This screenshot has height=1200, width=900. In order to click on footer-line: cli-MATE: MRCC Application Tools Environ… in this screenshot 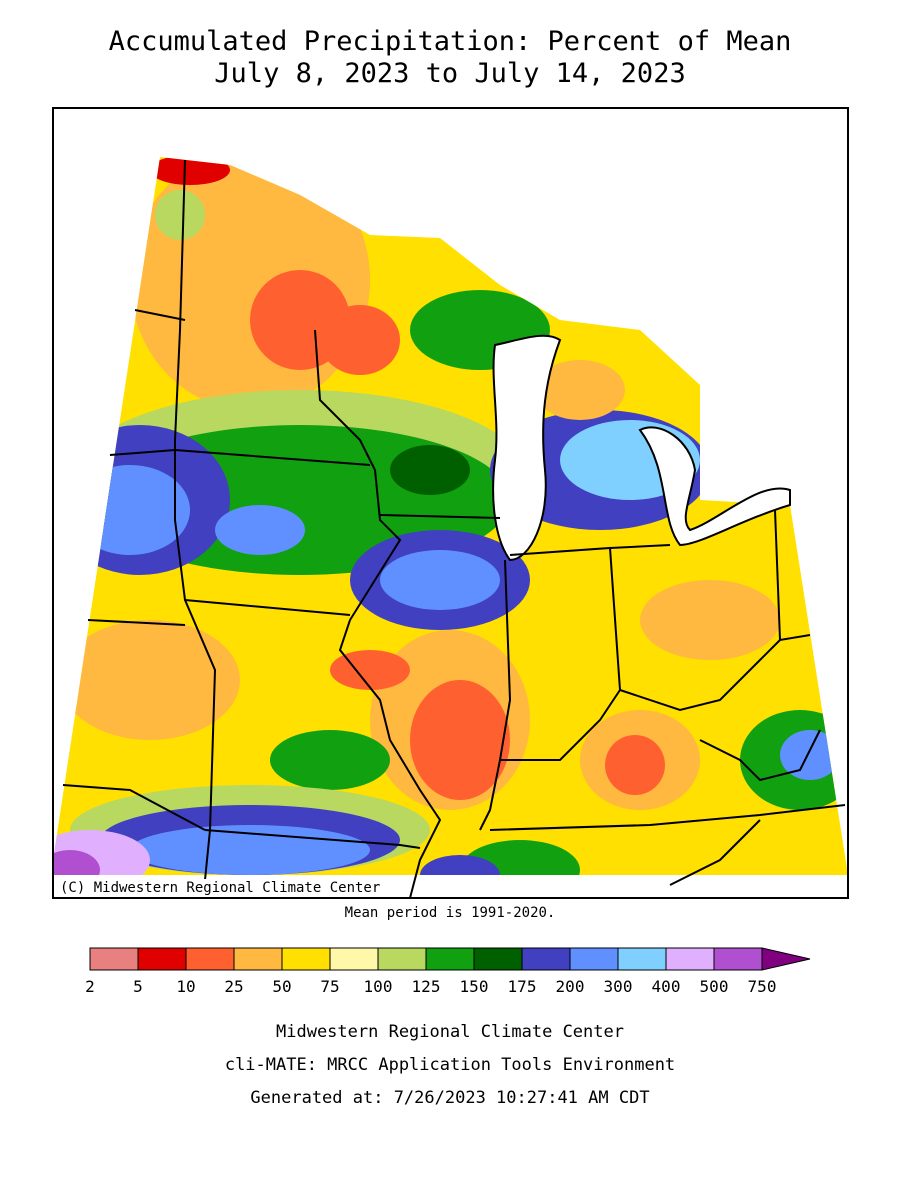, I will do `click(450, 1065)`.